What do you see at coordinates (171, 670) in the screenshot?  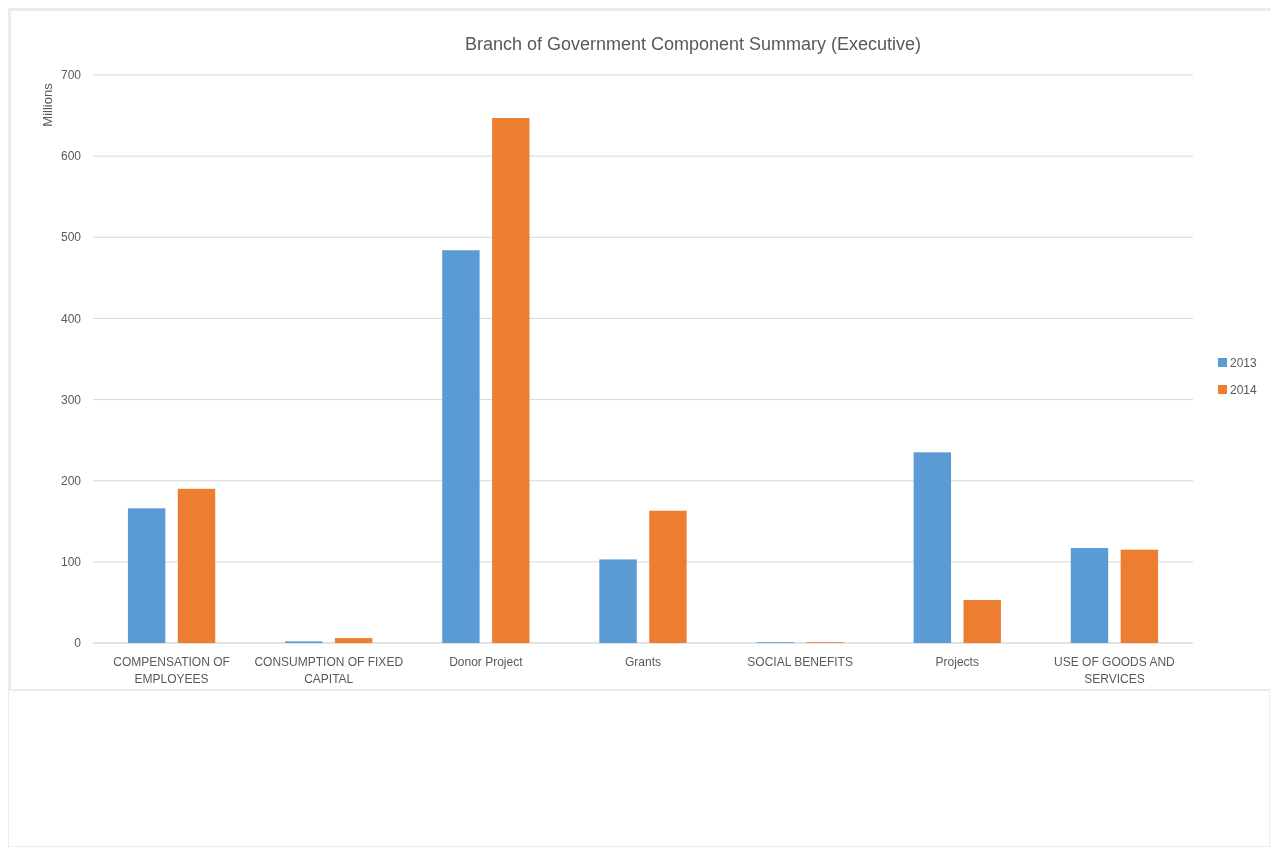 I see `x-tick-label: COMPENSATION OF EMPLOYEES` at bounding box center [171, 670].